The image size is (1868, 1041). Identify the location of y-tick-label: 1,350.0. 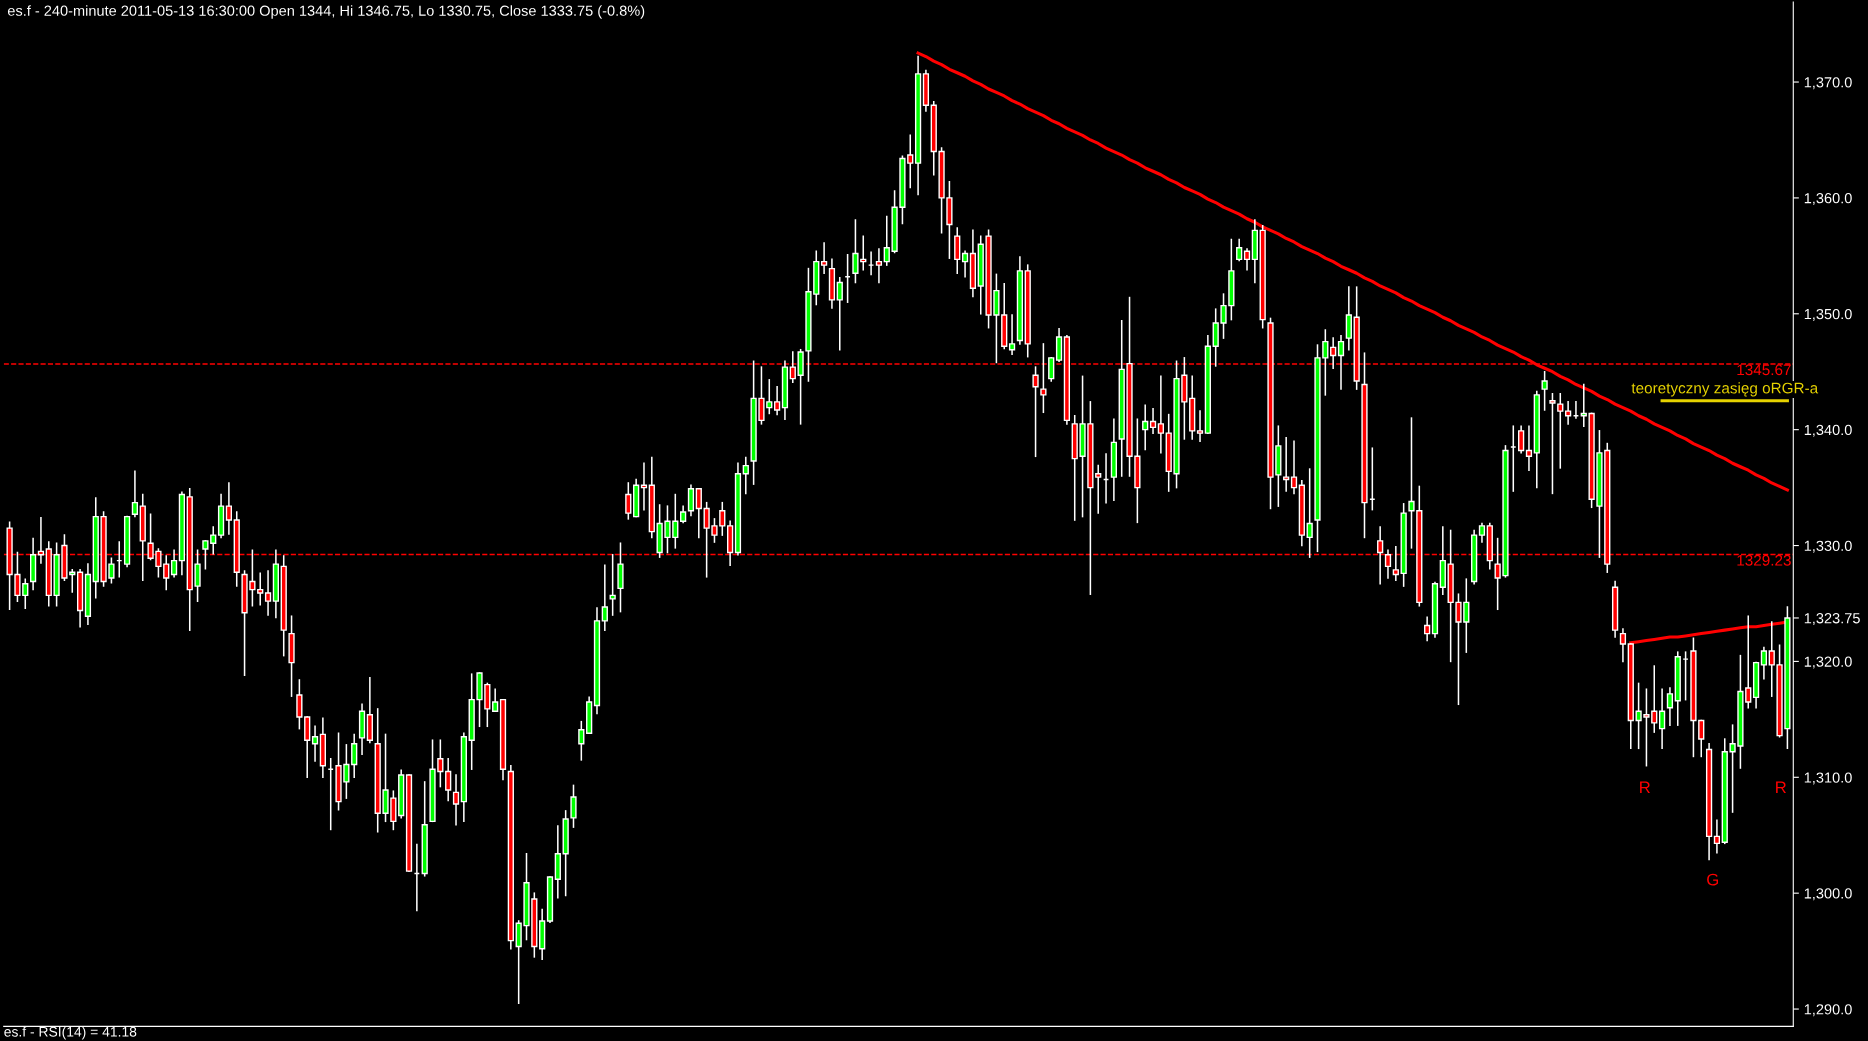
(1828, 314).